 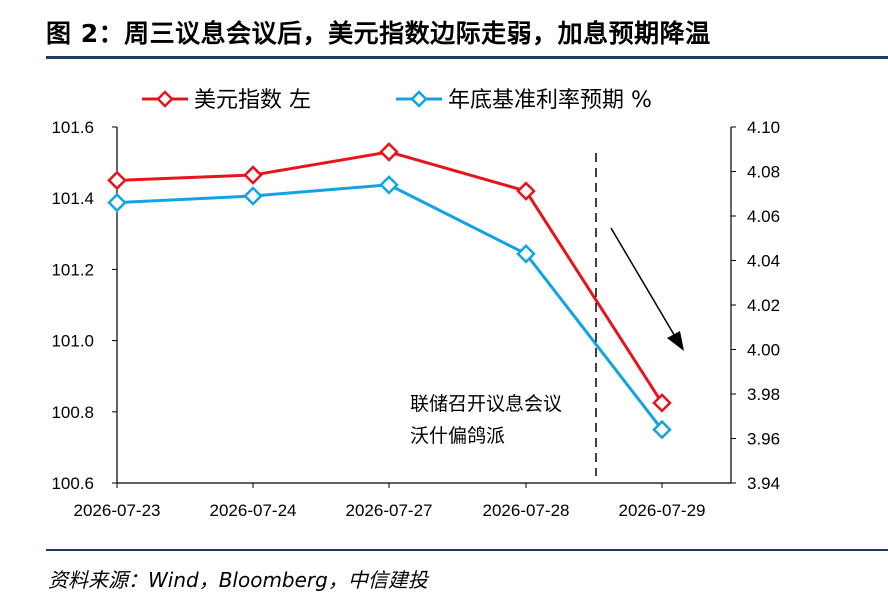 What do you see at coordinates (72, 483) in the screenshot?
I see `left-y-tick-label: 100.6` at bounding box center [72, 483].